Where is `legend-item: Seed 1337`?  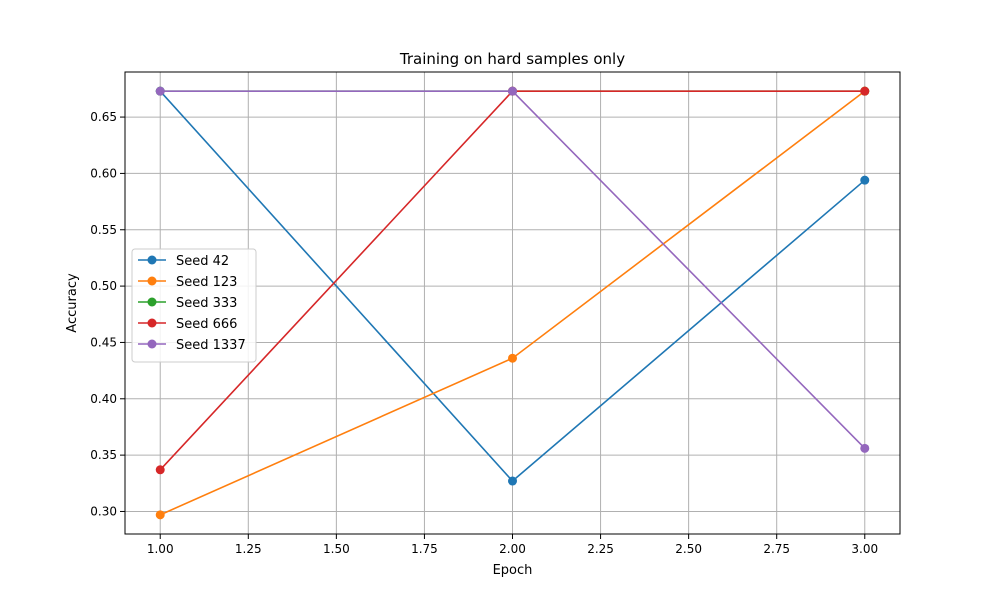
legend-item: Seed 1337 is located at coordinates (192, 345).